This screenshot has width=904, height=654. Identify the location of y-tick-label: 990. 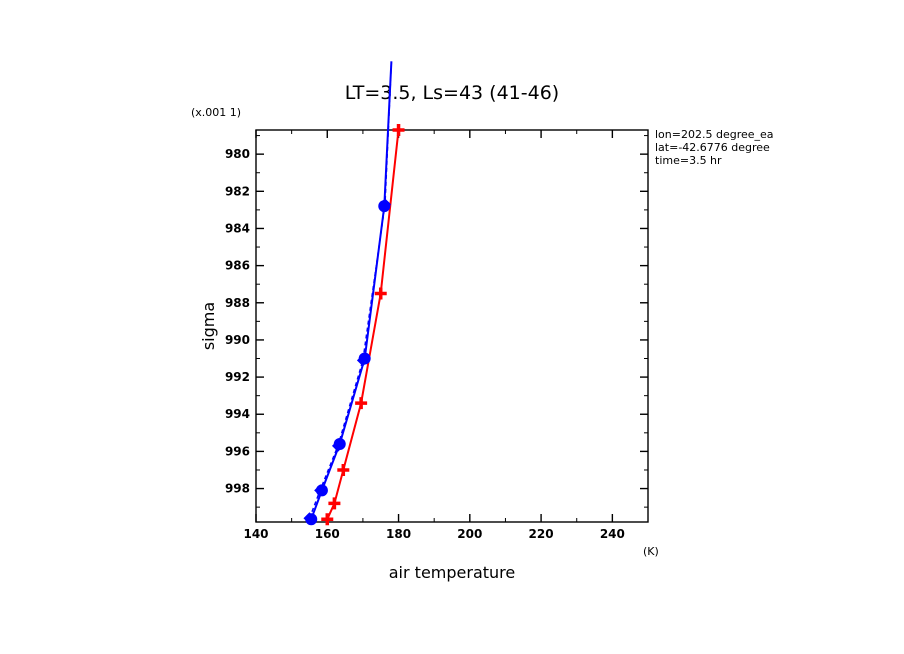
(237, 340).